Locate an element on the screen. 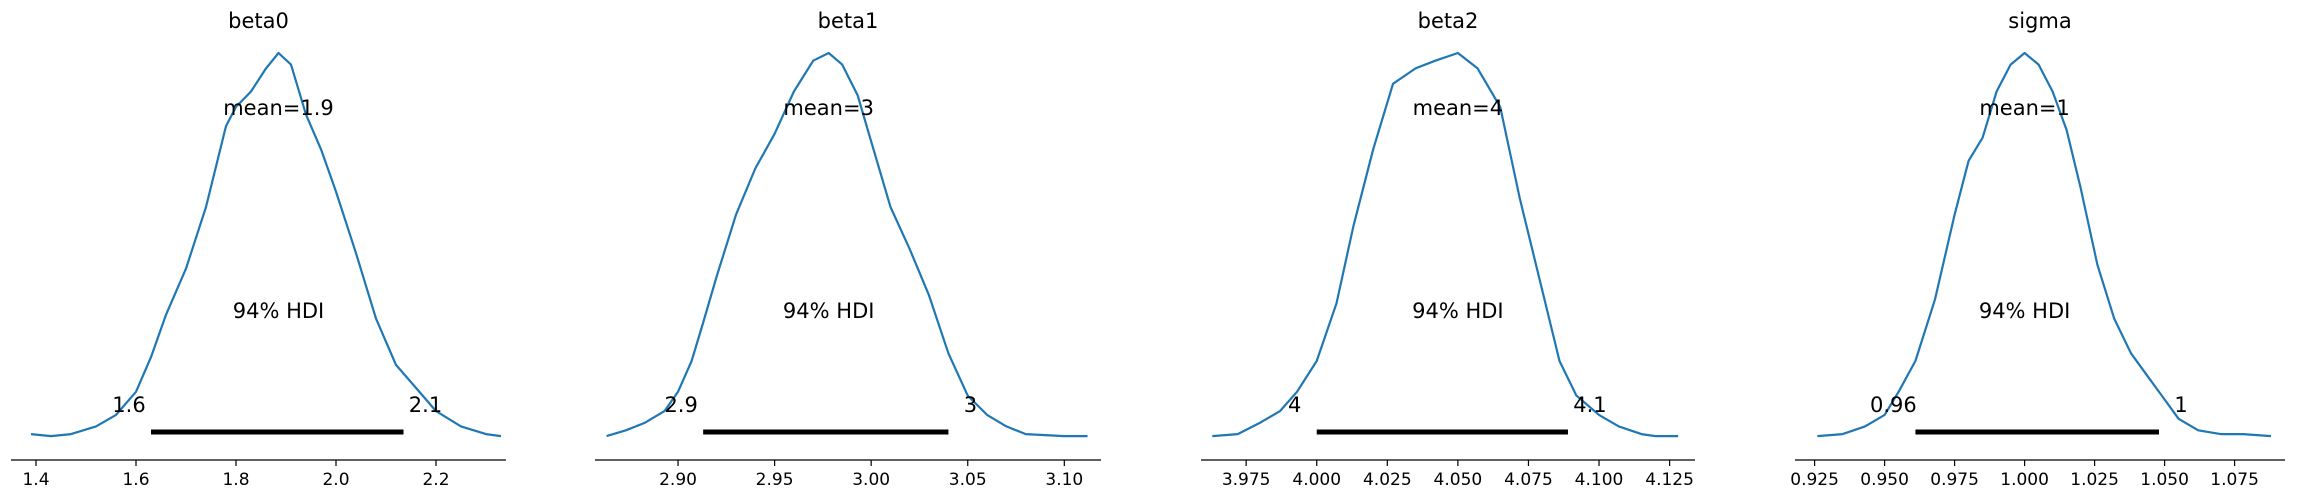  x-tick-label: 1.050 is located at coordinates (2164, 480).